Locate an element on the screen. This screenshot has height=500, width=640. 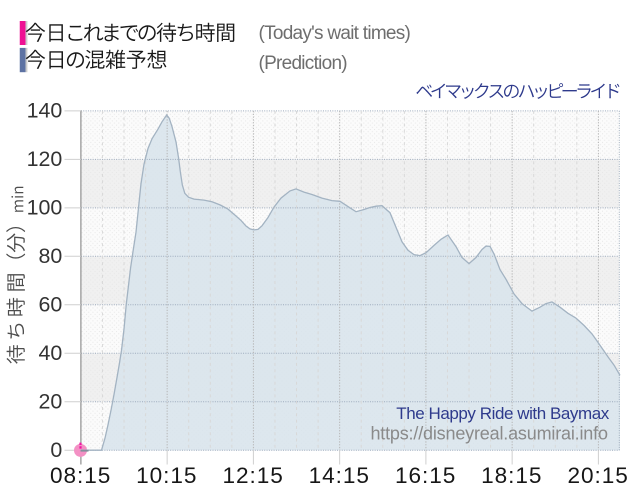
svg-text: 80 is located at coordinates (51, 256).